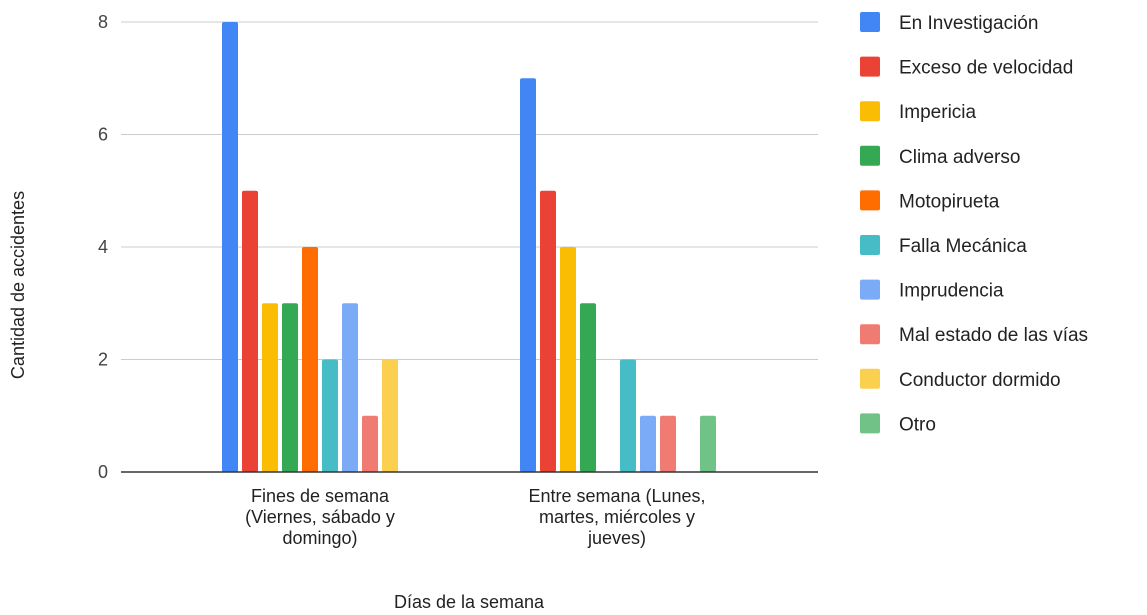 This screenshot has width=1147, height=615. What do you see at coordinates (103, 135) in the screenshot?
I see `y-tick-label: 6` at bounding box center [103, 135].